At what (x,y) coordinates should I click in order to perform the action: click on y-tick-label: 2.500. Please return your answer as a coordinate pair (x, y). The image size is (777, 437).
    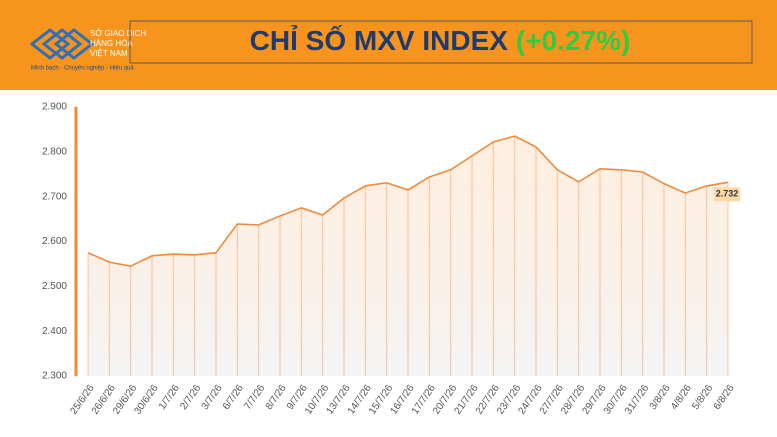
    Looking at the image, I should click on (54, 286).